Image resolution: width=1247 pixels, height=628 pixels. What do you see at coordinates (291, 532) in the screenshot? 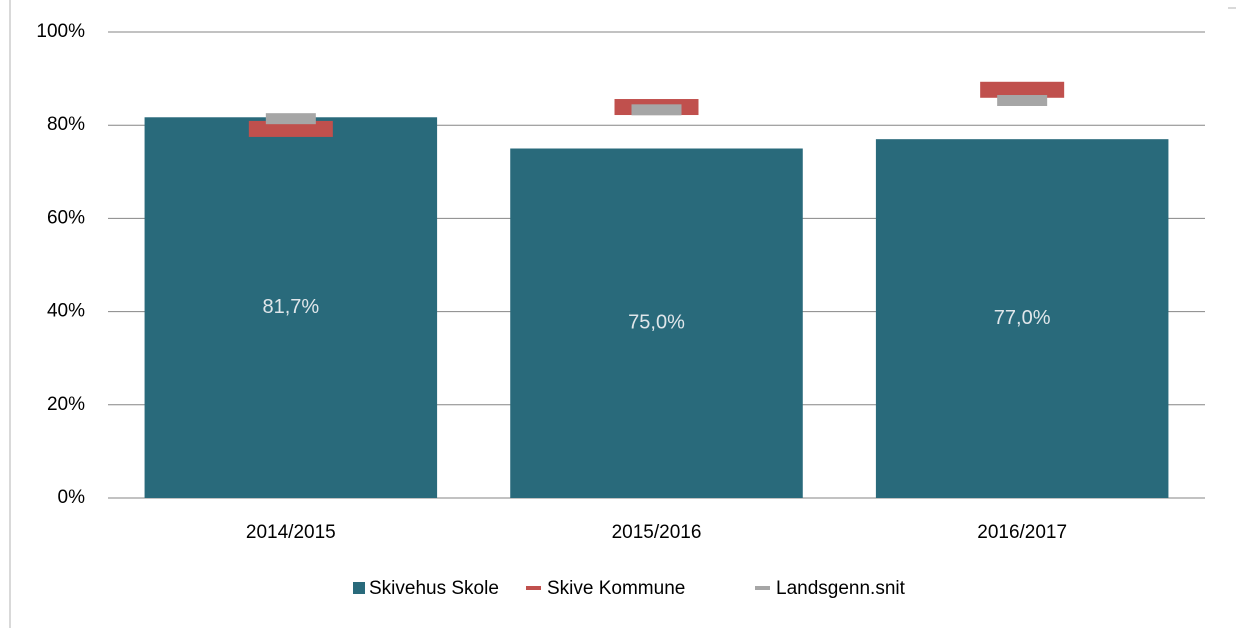
I see `x-tick-label: 2014/2015` at bounding box center [291, 532].